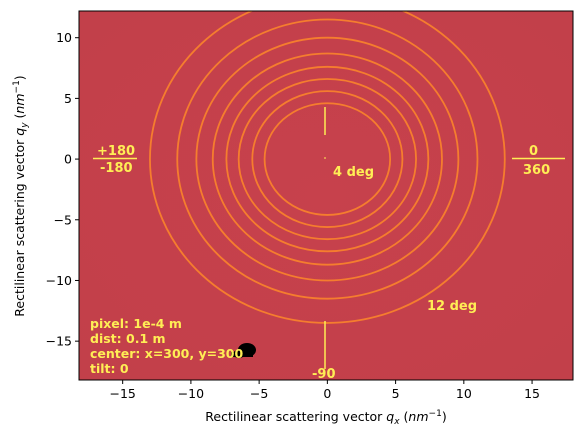 The image size is (583, 440). Describe the element at coordinates (191, 393) in the screenshot. I see `x-tick-label: −10` at that location.